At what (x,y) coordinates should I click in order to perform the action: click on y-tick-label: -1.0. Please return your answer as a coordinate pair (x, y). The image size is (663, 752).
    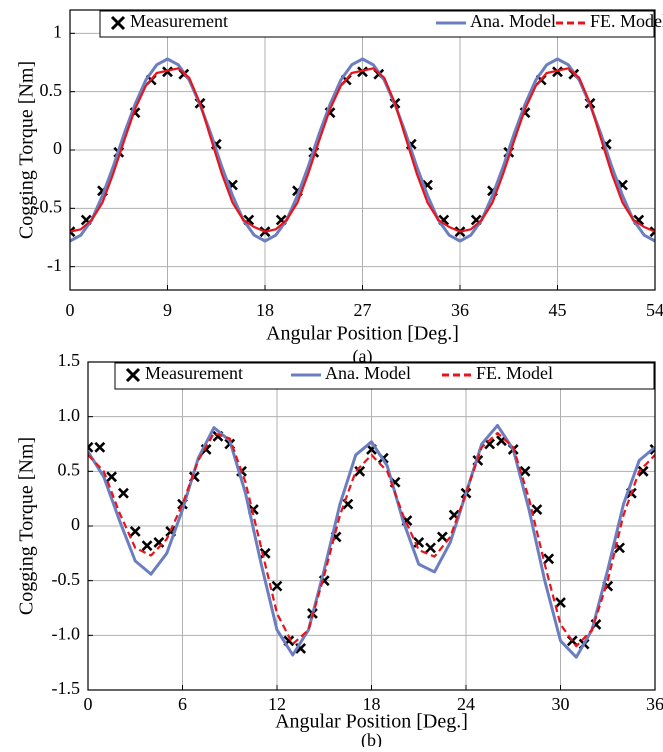
    Looking at the image, I should click on (66, 633).